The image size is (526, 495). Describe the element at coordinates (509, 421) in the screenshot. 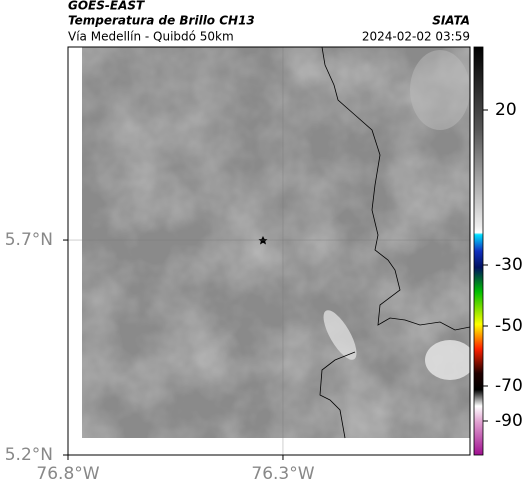

I see `colorbar-tick-label: -90` at that location.